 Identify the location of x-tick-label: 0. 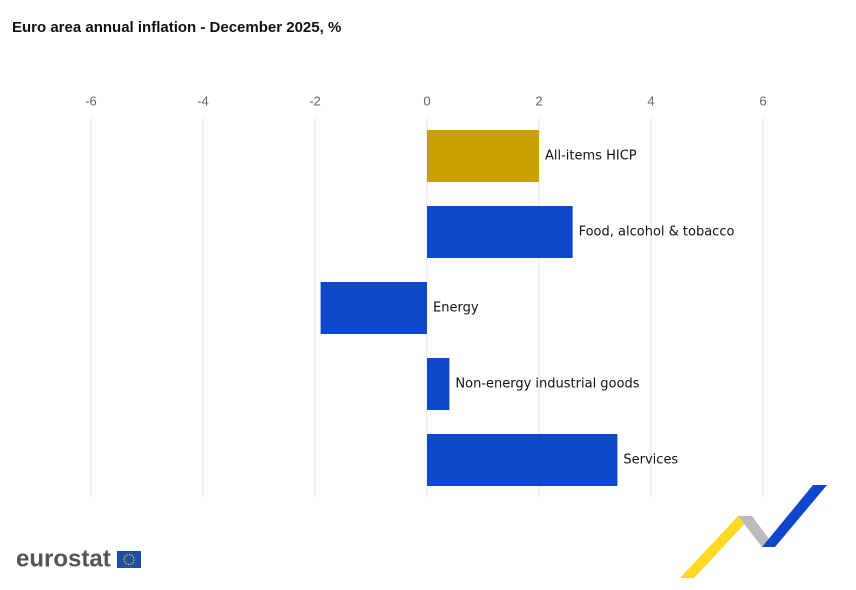
(426, 100).